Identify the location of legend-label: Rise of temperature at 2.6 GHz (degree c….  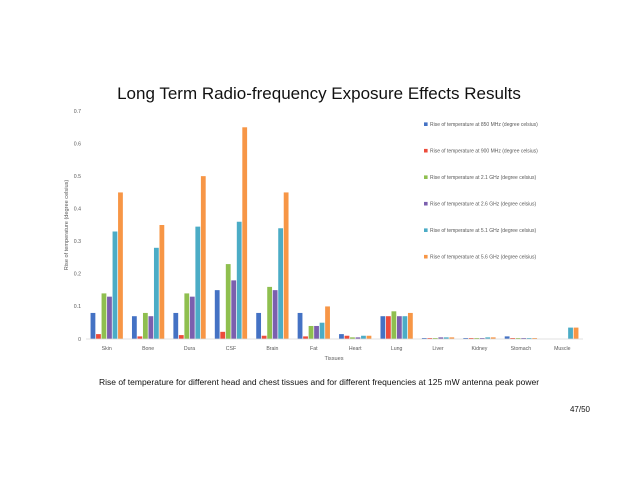
(483, 204).